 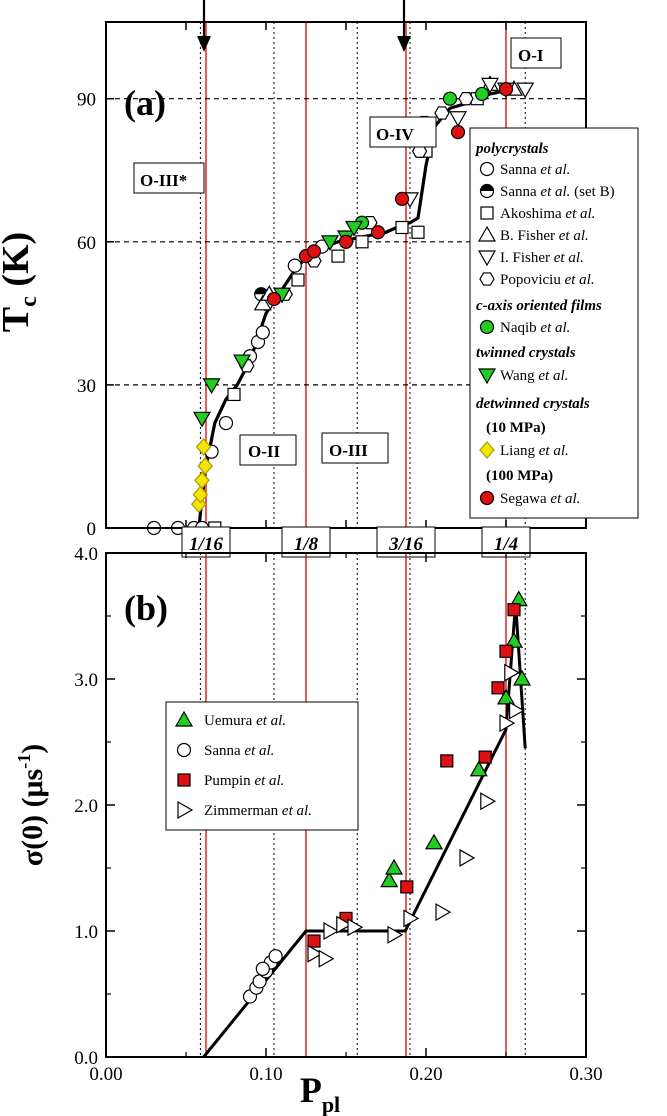 I want to click on legend-entry: Naqib et al., so click(x=535, y=328).